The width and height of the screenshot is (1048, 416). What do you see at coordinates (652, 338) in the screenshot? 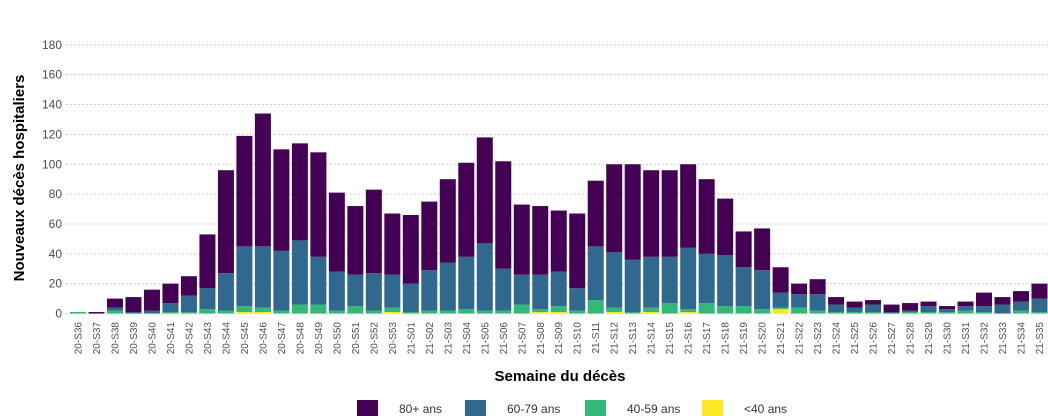
I see `x-tick-label: 21-S14` at bounding box center [652, 338].